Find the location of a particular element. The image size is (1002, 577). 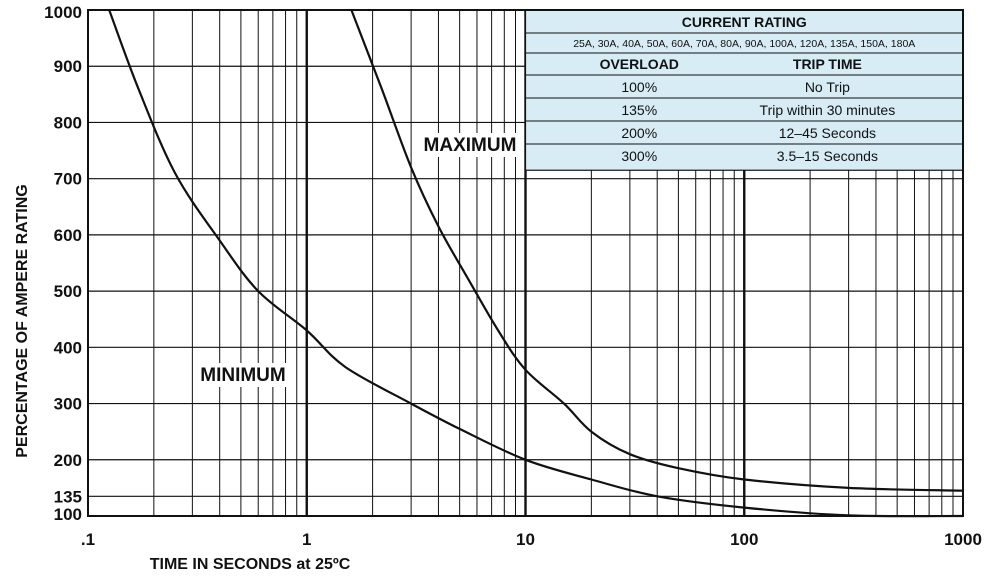

x-tick-label: 1000 is located at coordinates (963, 539).